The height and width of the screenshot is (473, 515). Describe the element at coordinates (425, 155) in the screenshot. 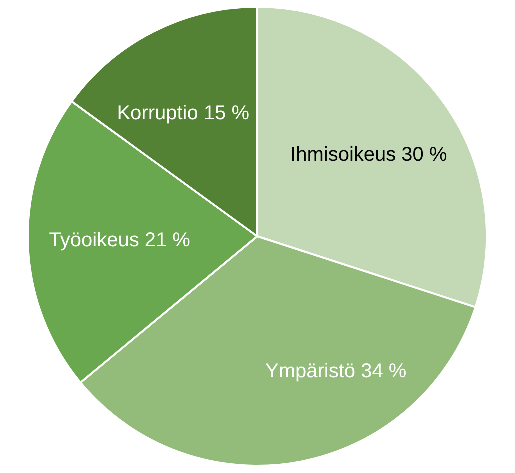

I see `data-label: 30 %` at that location.